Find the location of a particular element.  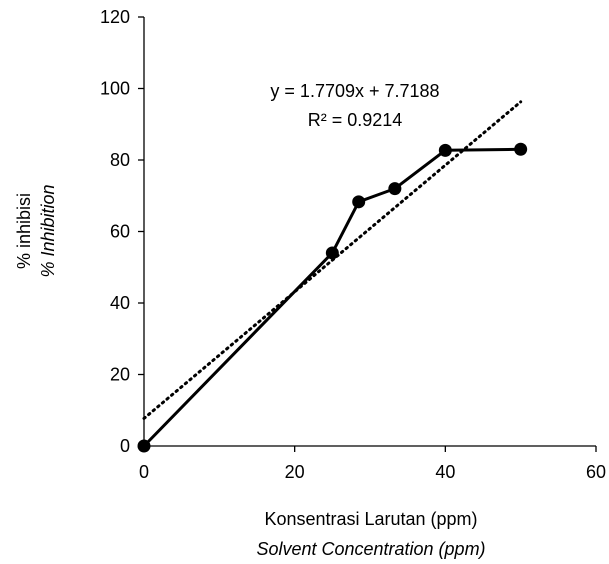

x-axis-title: Konsentrasi Larutan (ppm) is located at coordinates (370, 519).